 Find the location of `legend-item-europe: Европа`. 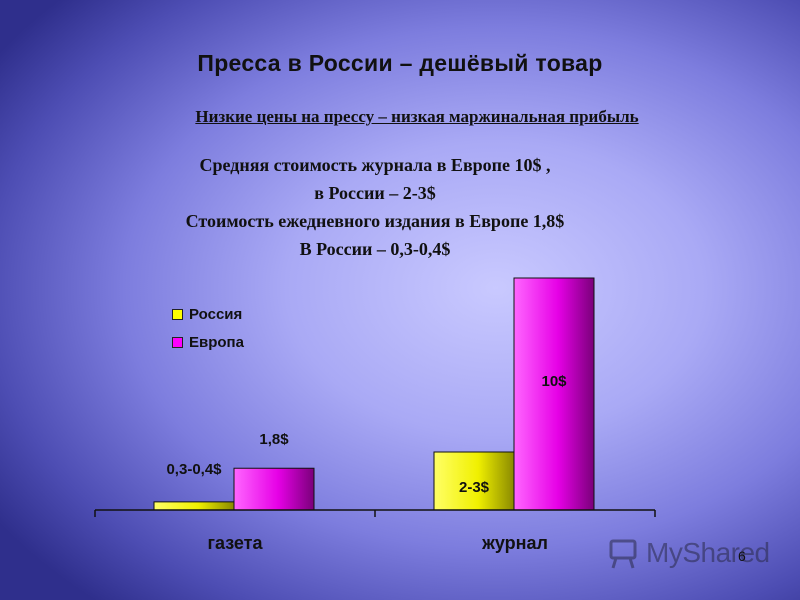

legend-item-europe: Европа is located at coordinates (208, 342).